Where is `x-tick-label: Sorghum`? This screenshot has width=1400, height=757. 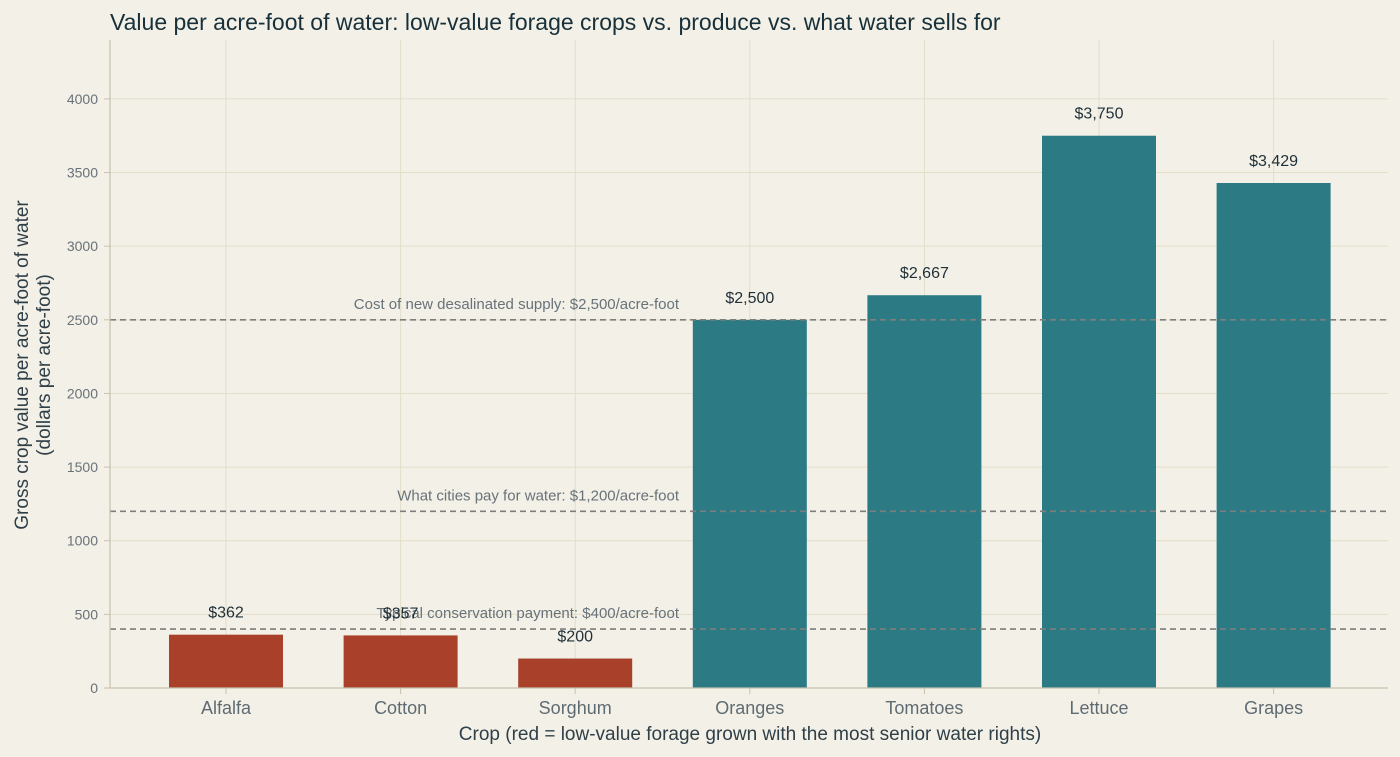 x-tick-label: Sorghum is located at coordinates (575, 708).